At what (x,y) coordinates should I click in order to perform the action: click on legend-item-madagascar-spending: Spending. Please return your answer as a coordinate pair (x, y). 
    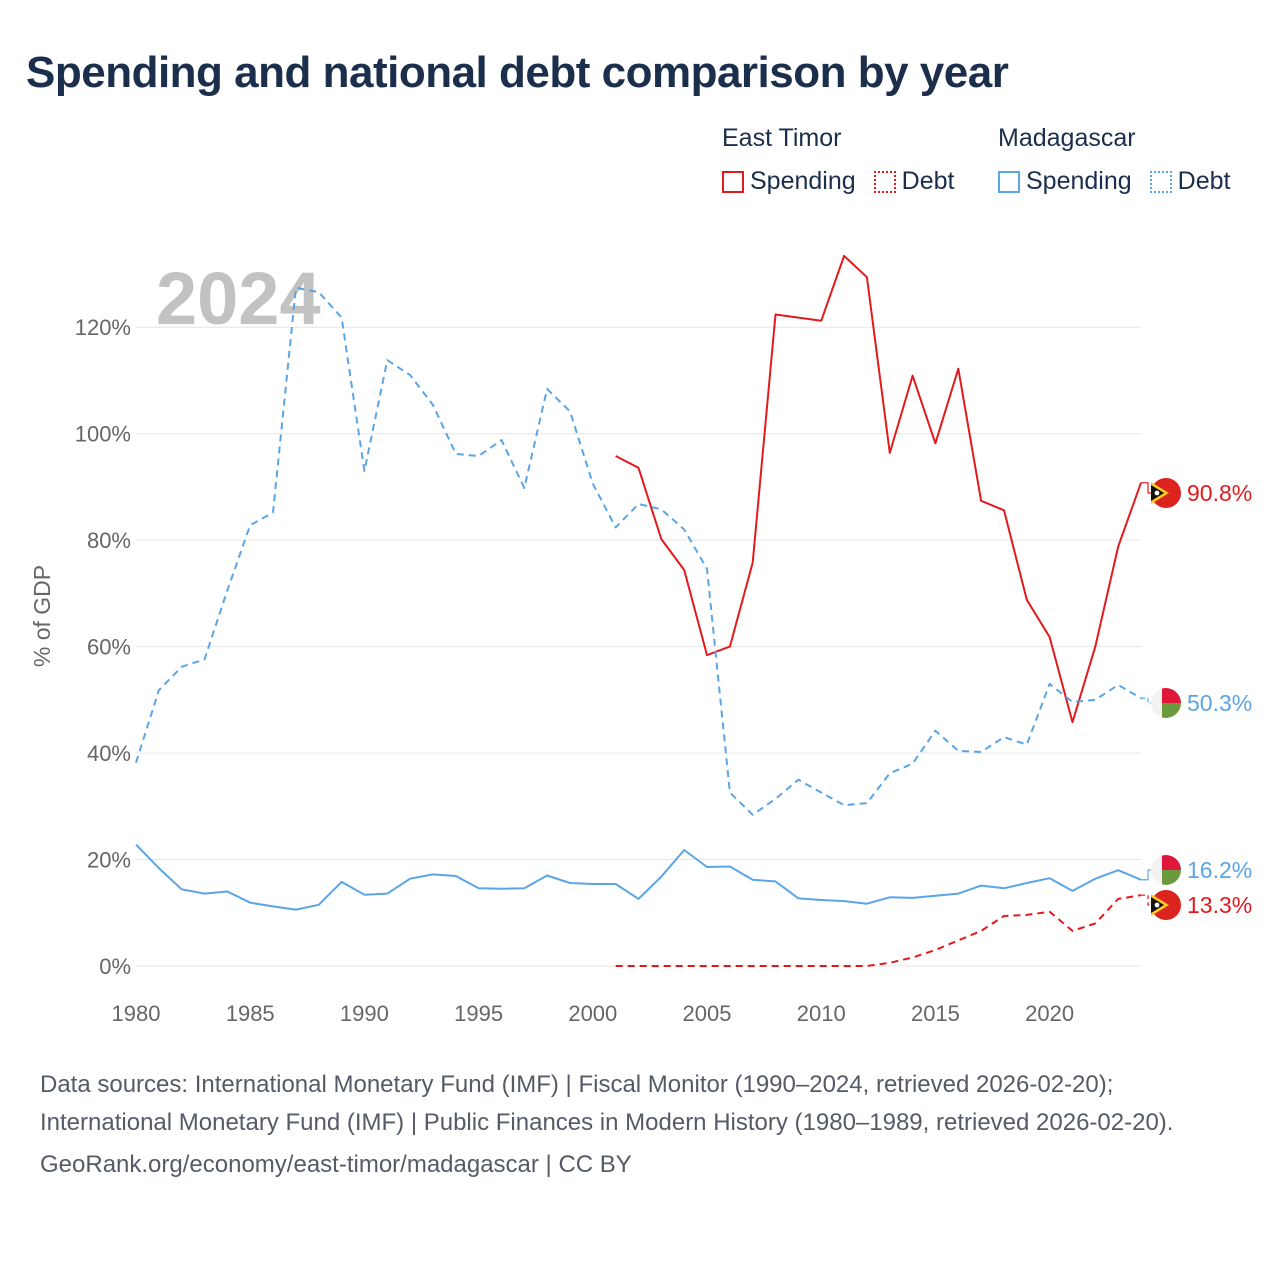
    Looking at the image, I should click on (1065, 181).